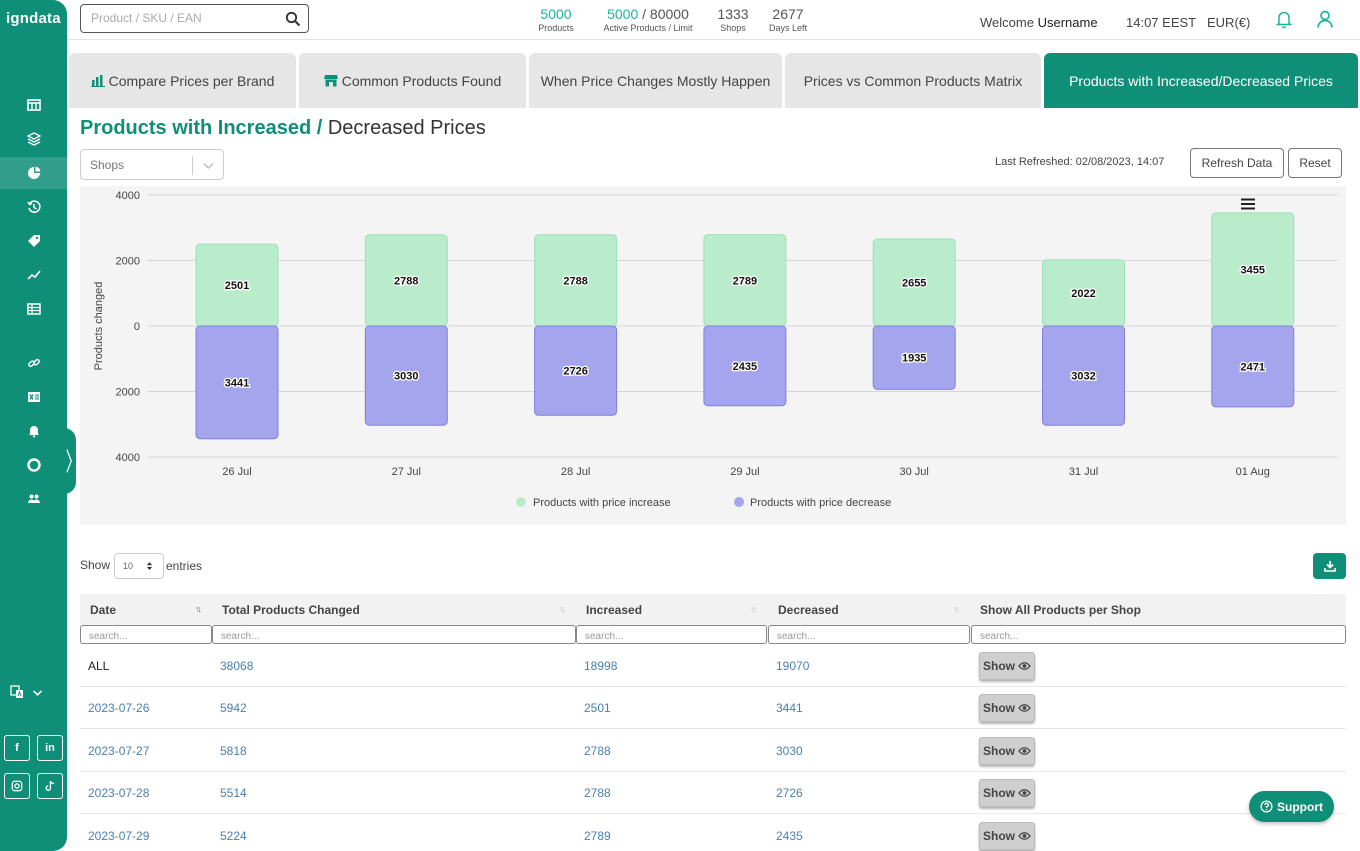 Image resolution: width=1360 pixels, height=851 pixels. What do you see at coordinates (146, 634) in the screenshot?
I see `date-search-input` at bounding box center [146, 634].